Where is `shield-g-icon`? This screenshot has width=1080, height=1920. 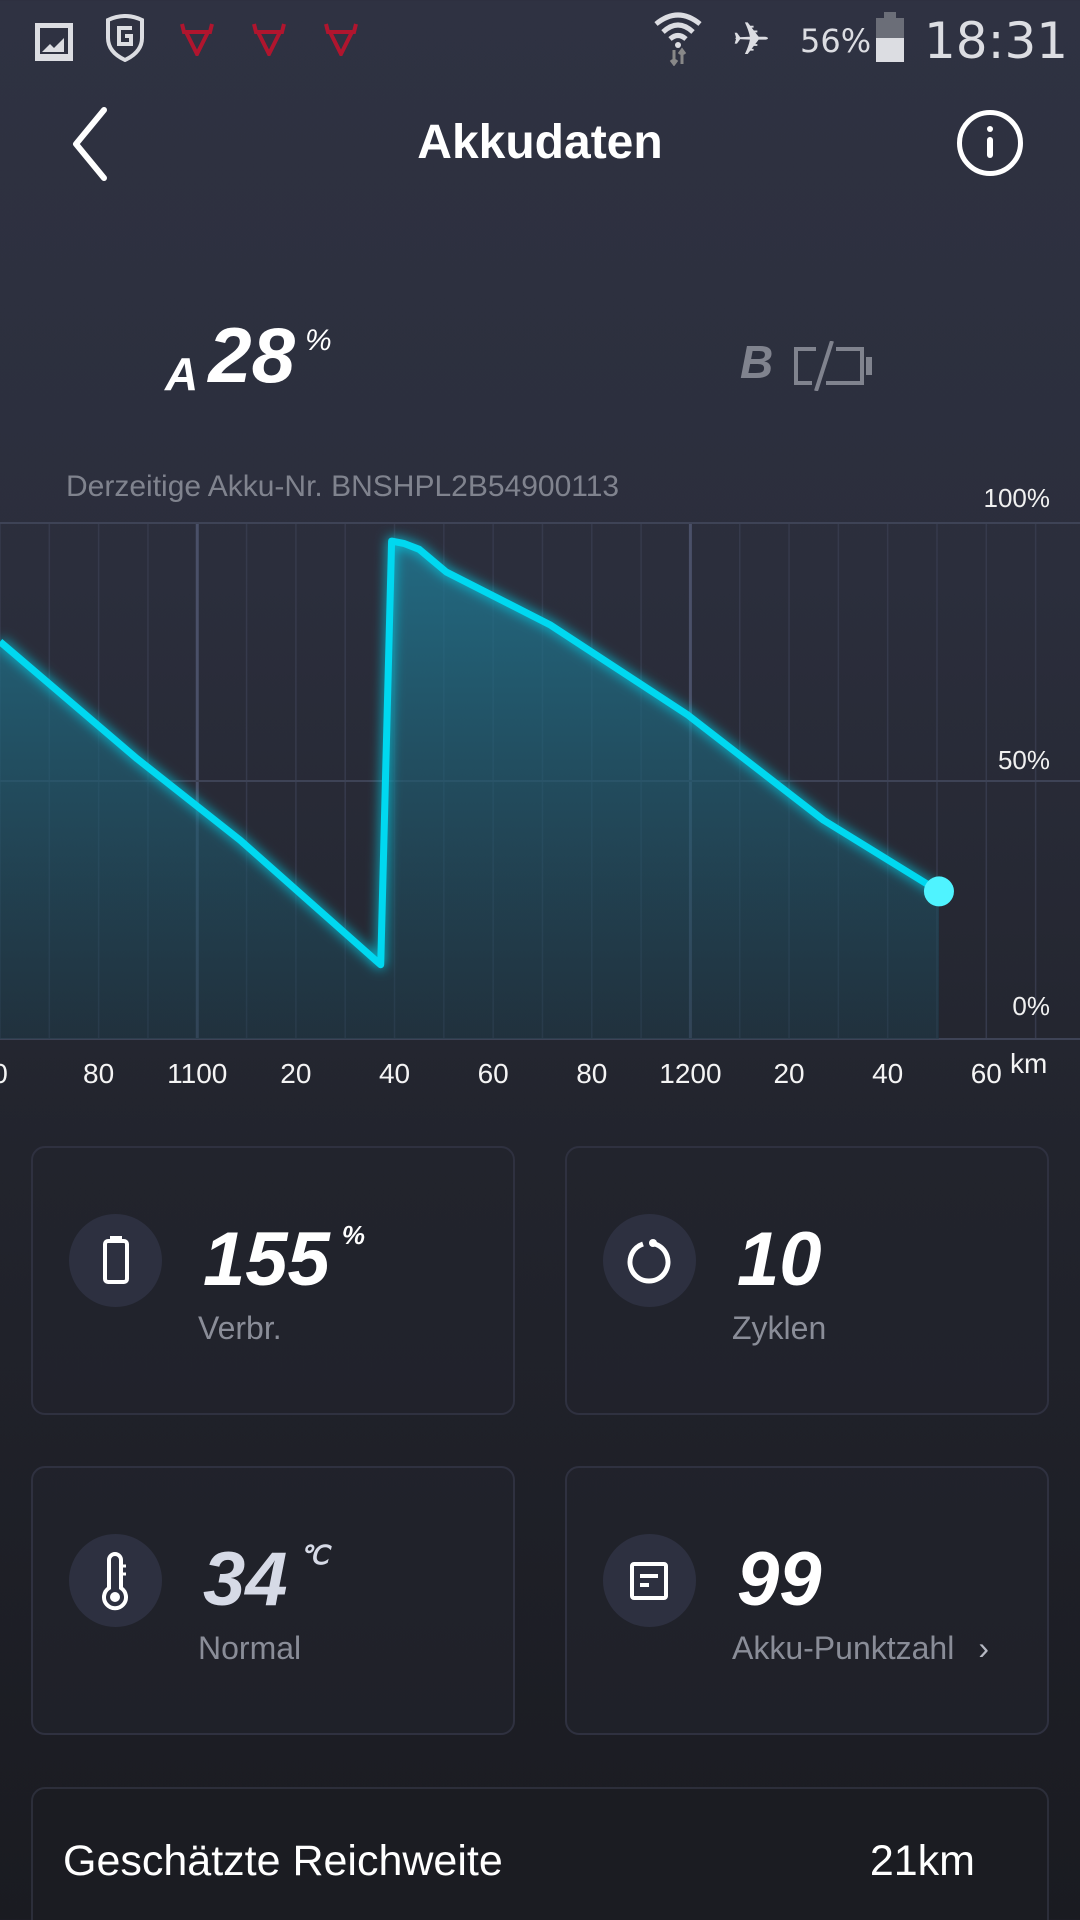
shield-g-icon is located at coordinates (125, 38).